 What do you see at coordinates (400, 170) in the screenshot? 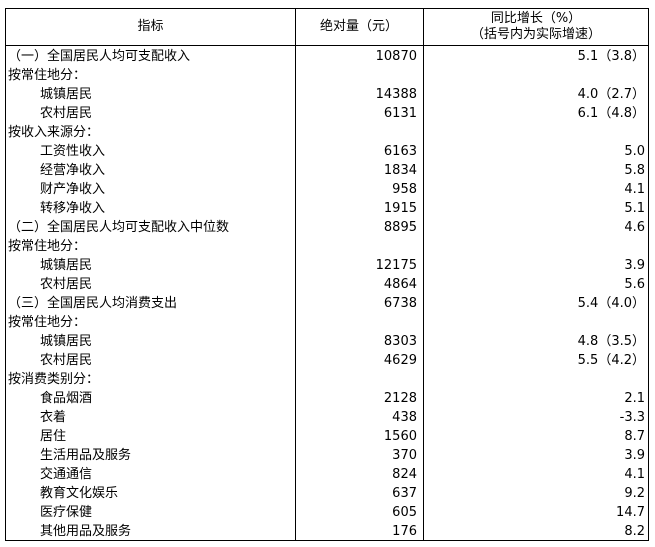
I see `absolute-value: 1834` at bounding box center [400, 170].